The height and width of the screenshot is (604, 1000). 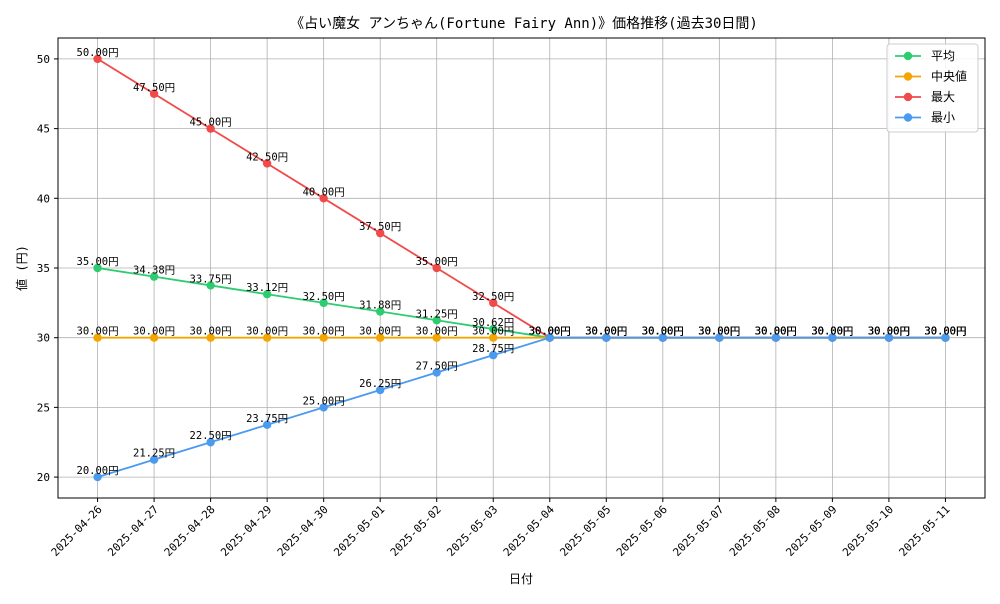 What do you see at coordinates (642, 531) in the screenshot?
I see `x-tick-label: 2025-05-06` at bounding box center [642, 531].